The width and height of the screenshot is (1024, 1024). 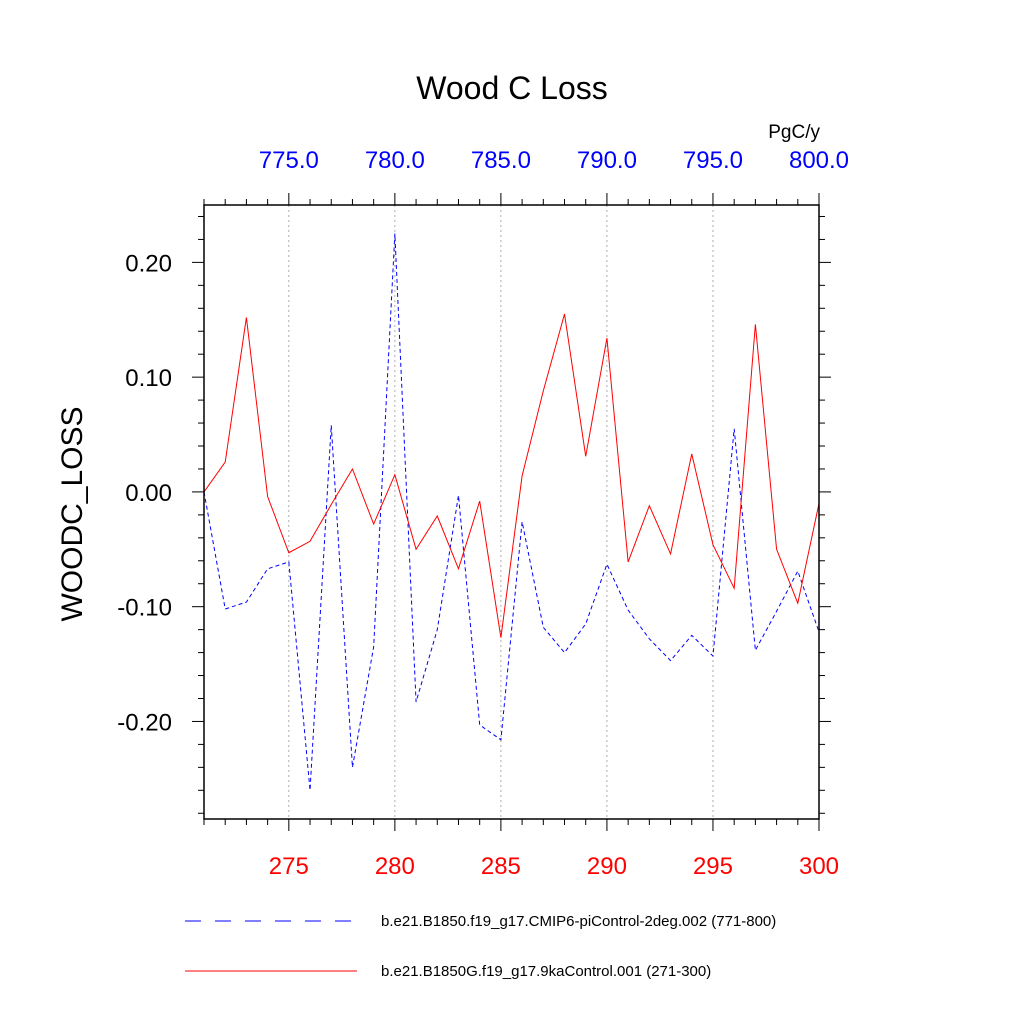 I want to click on x-top-tick-label: 795.0, so click(x=713, y=160).